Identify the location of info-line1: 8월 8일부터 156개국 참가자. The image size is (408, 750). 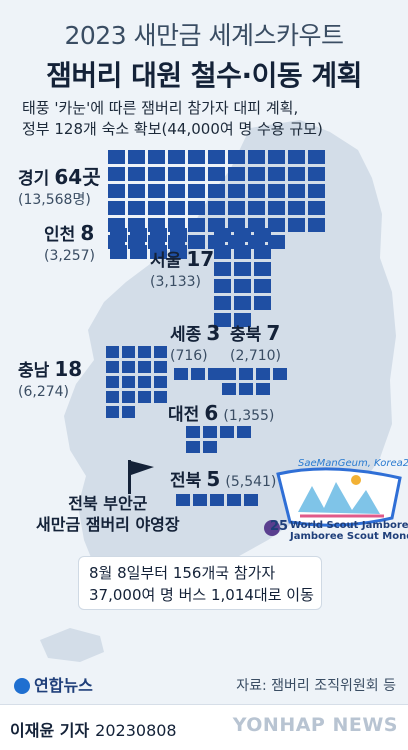
(182, 573).